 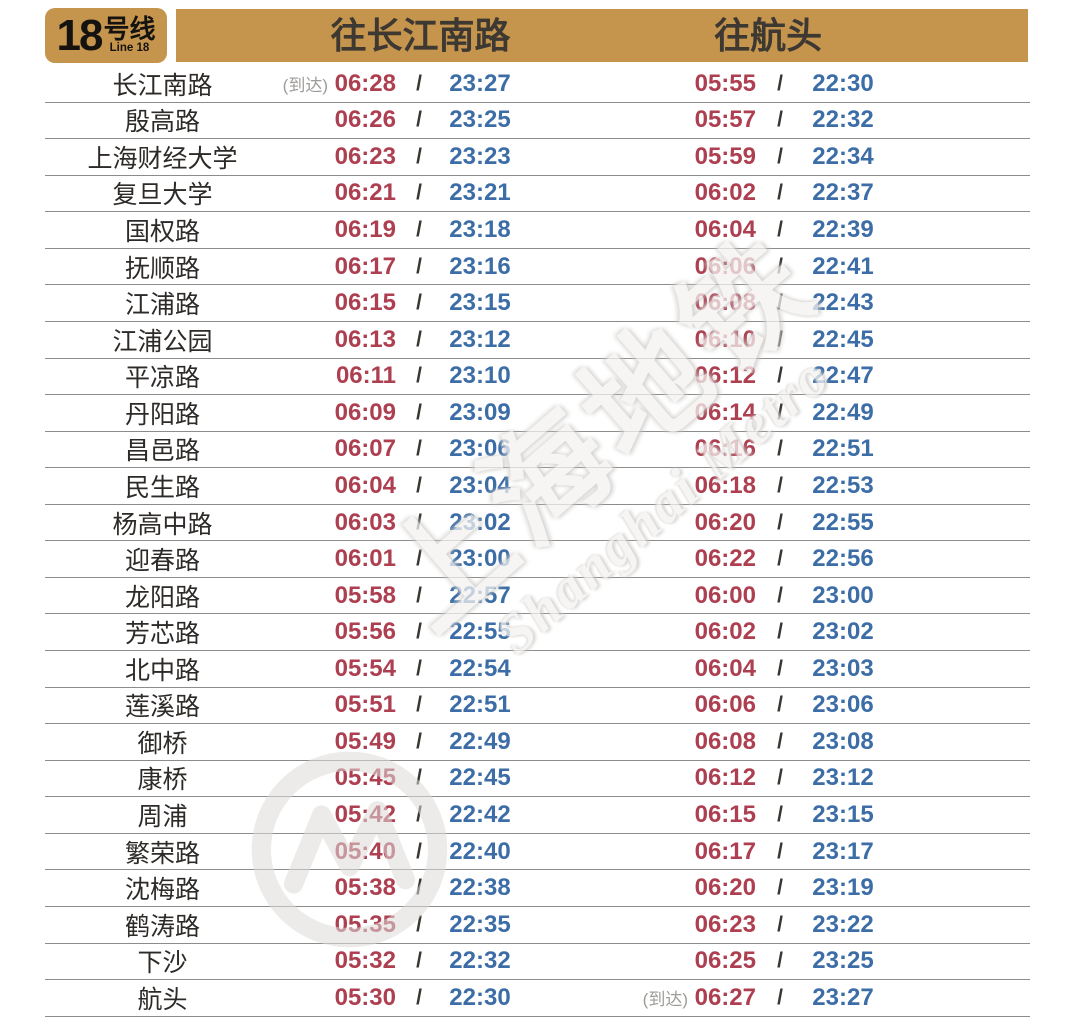 I want to click on first-train-time-dir1: 05:40, so click(x=365, y=851).